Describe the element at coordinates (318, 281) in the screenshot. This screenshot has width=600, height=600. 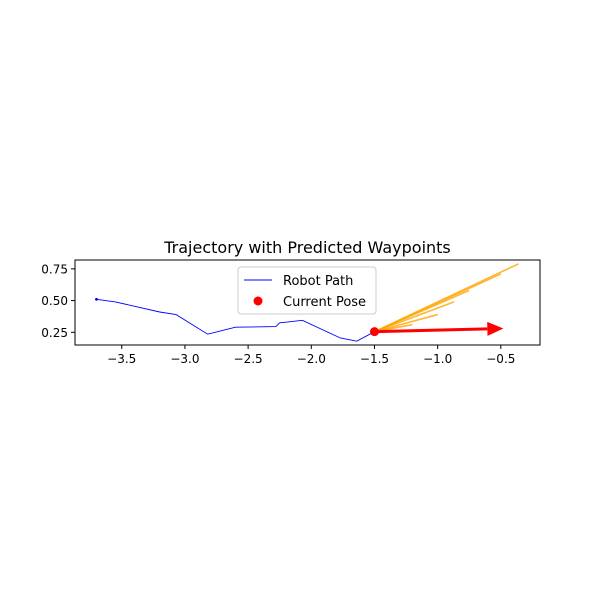
I see `legend-robot-path-label: Robot Path` at that location.